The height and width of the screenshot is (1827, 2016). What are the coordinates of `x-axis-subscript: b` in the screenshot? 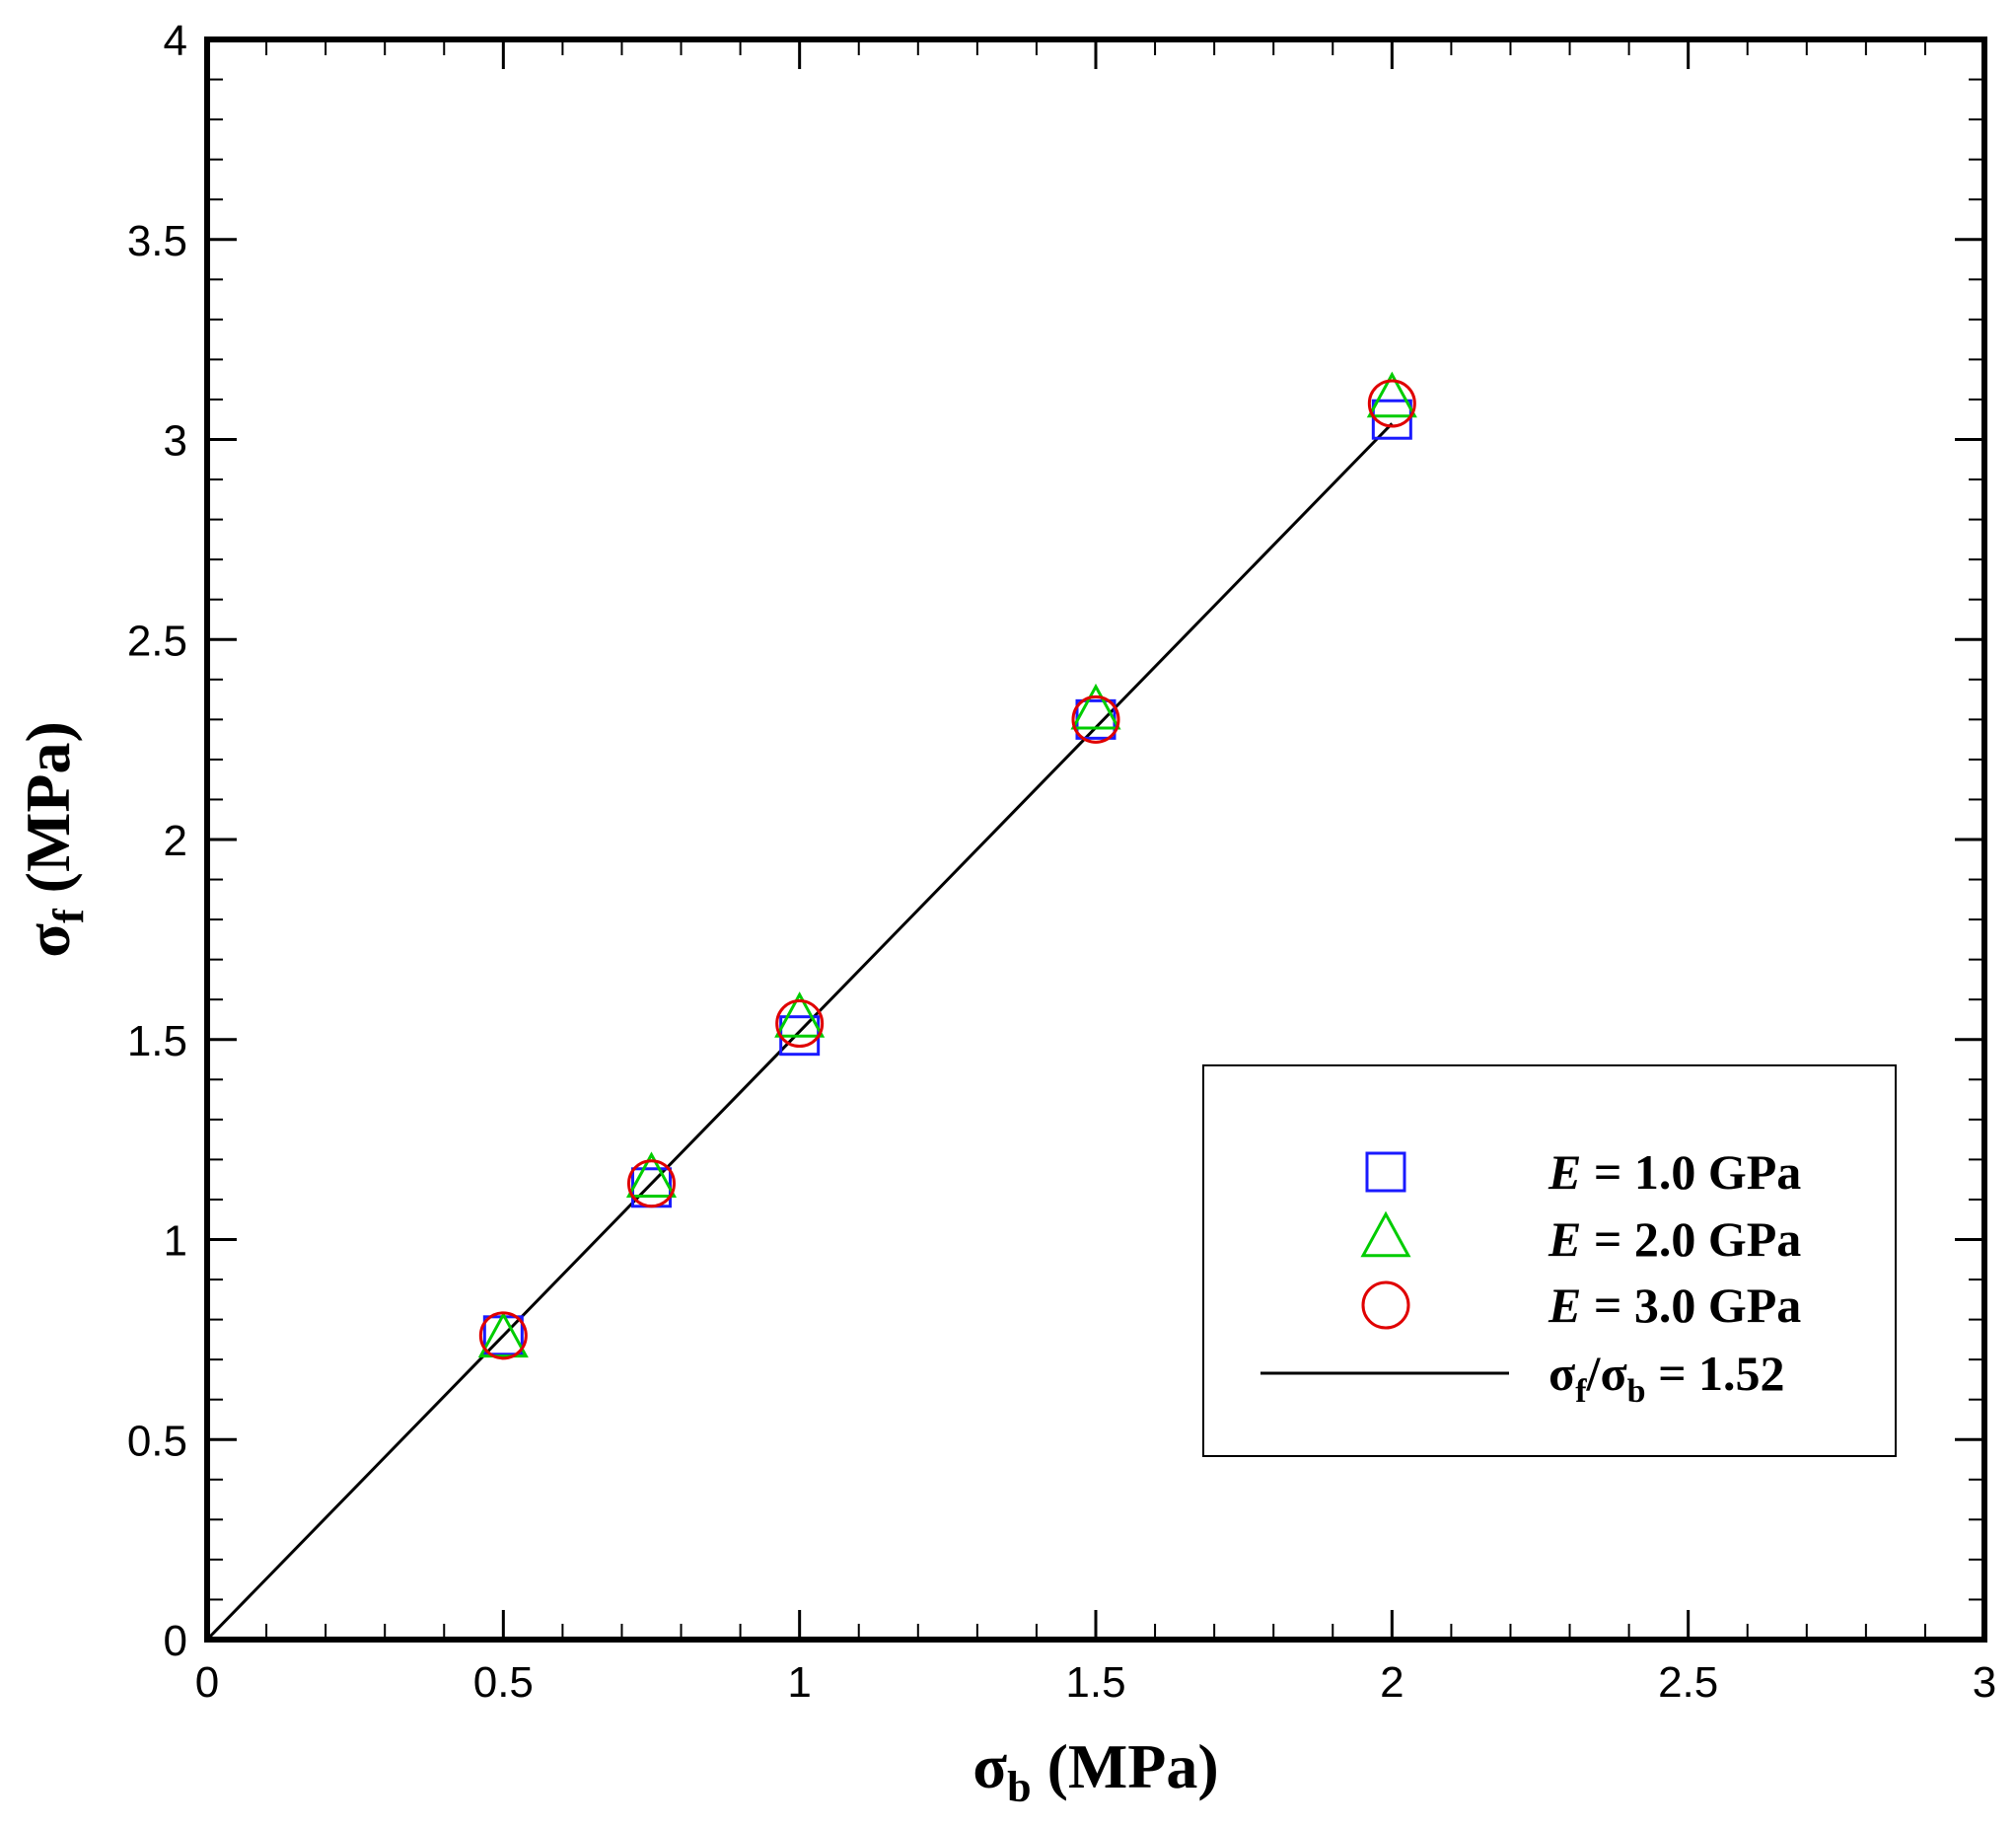 It's located at (1019, 1787).